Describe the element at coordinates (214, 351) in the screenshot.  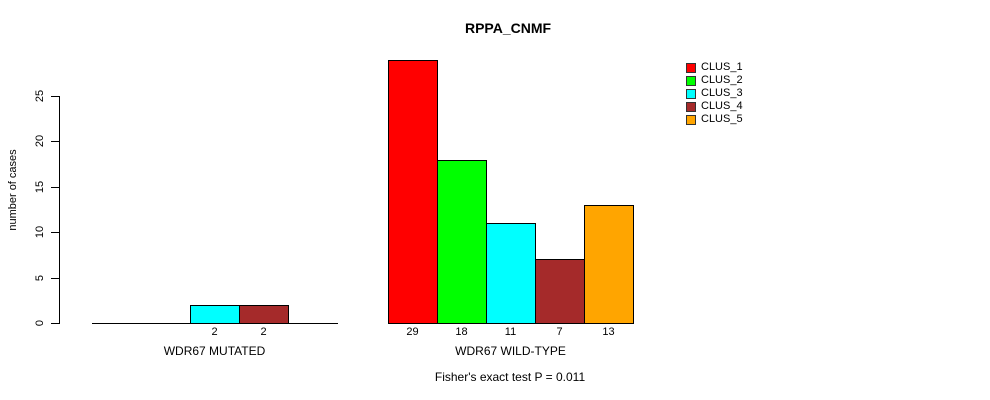
I see `group-label: WDR67 MUTATED` at that location.